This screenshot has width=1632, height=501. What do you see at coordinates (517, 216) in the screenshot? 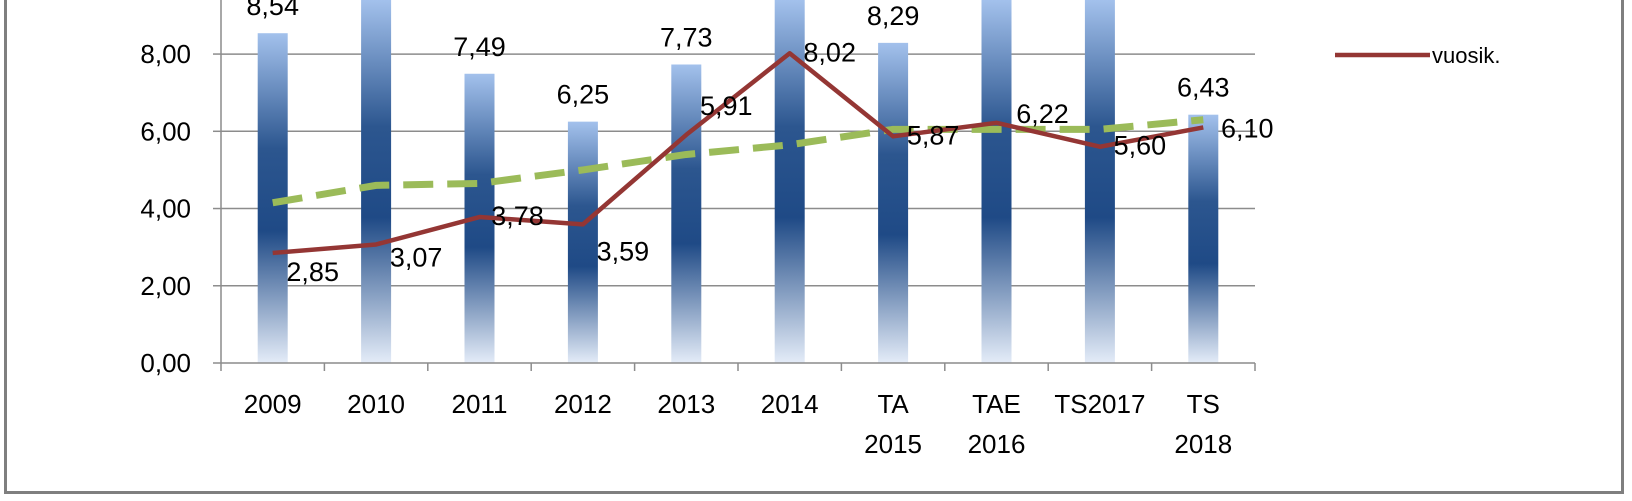
I see `line-data-label: 3,78` at bounding box center [517, 216].